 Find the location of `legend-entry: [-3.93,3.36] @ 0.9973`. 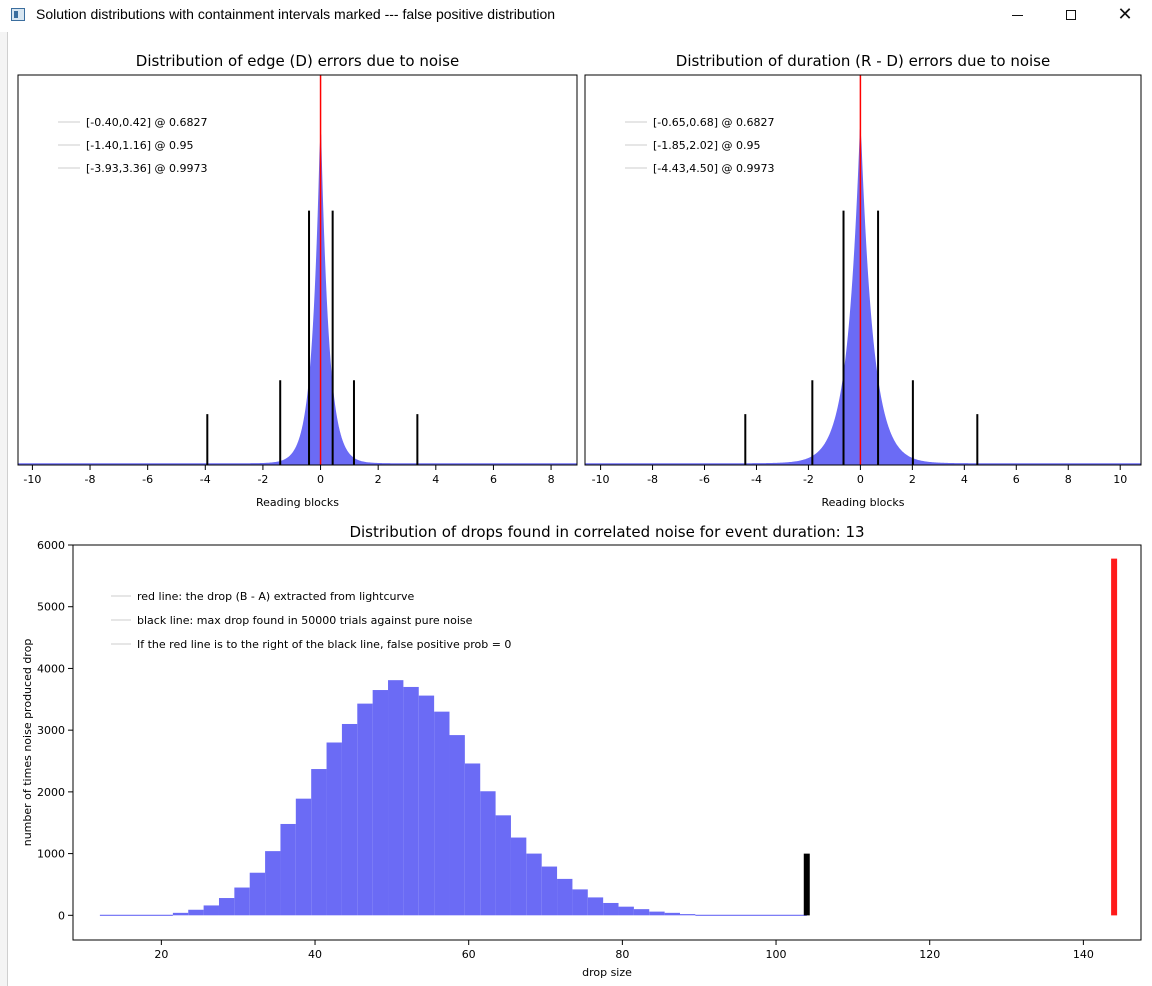

legend-entry: [-3.93,3.36] @ 0.9973 is located at coordinates (147, 168).